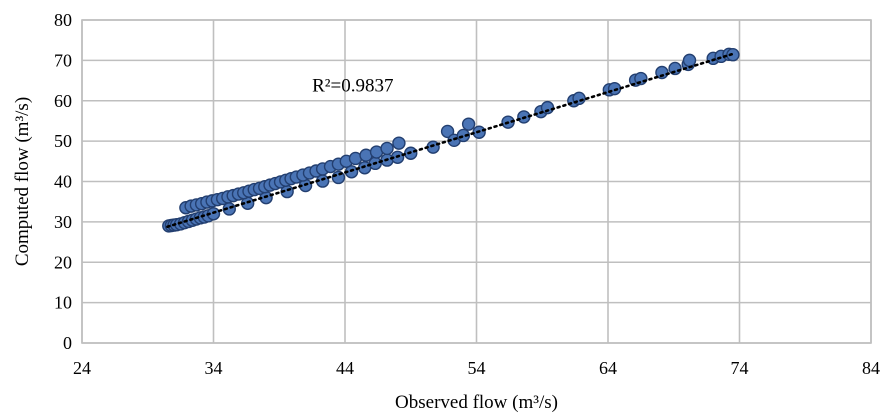 The height and width of the screenshot is (415, 888). Describe the element at coordinates (477, 368) in the screenshot. I see `x-tick-label: 54` at that location.